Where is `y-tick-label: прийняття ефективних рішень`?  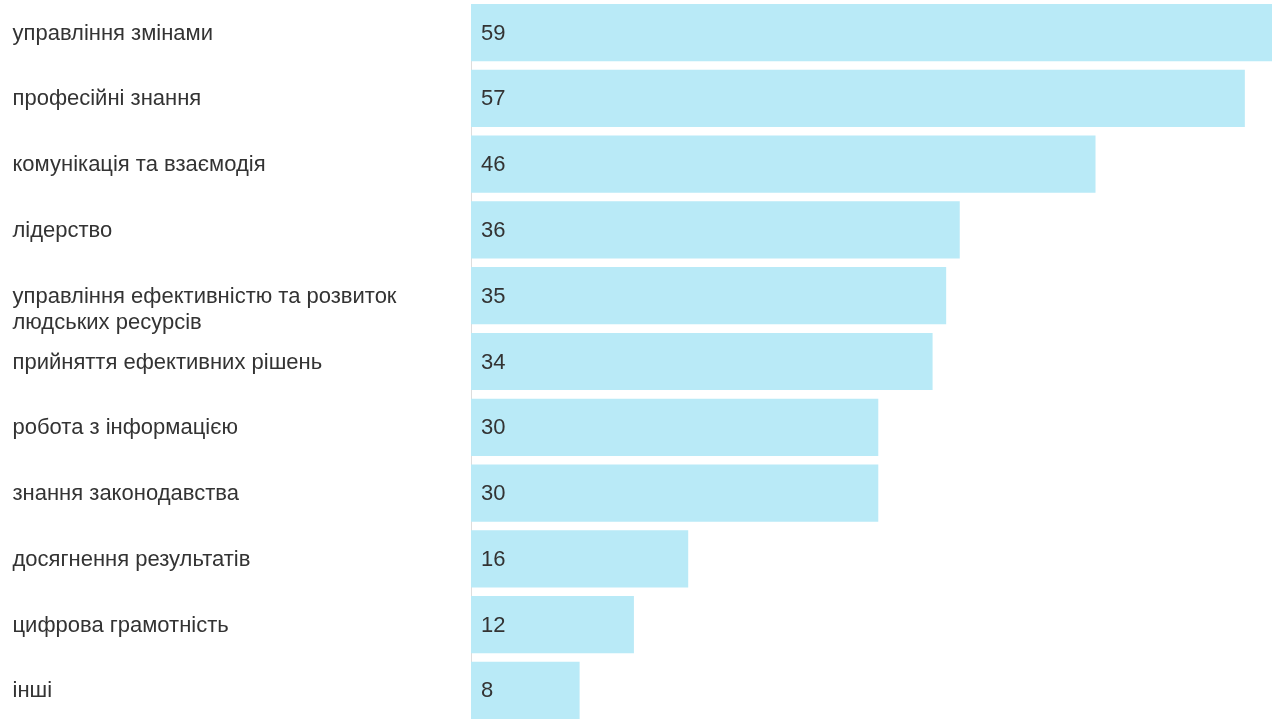
y-tick-label: прийняття ефективних рішень is located at coordinates (167, 361).